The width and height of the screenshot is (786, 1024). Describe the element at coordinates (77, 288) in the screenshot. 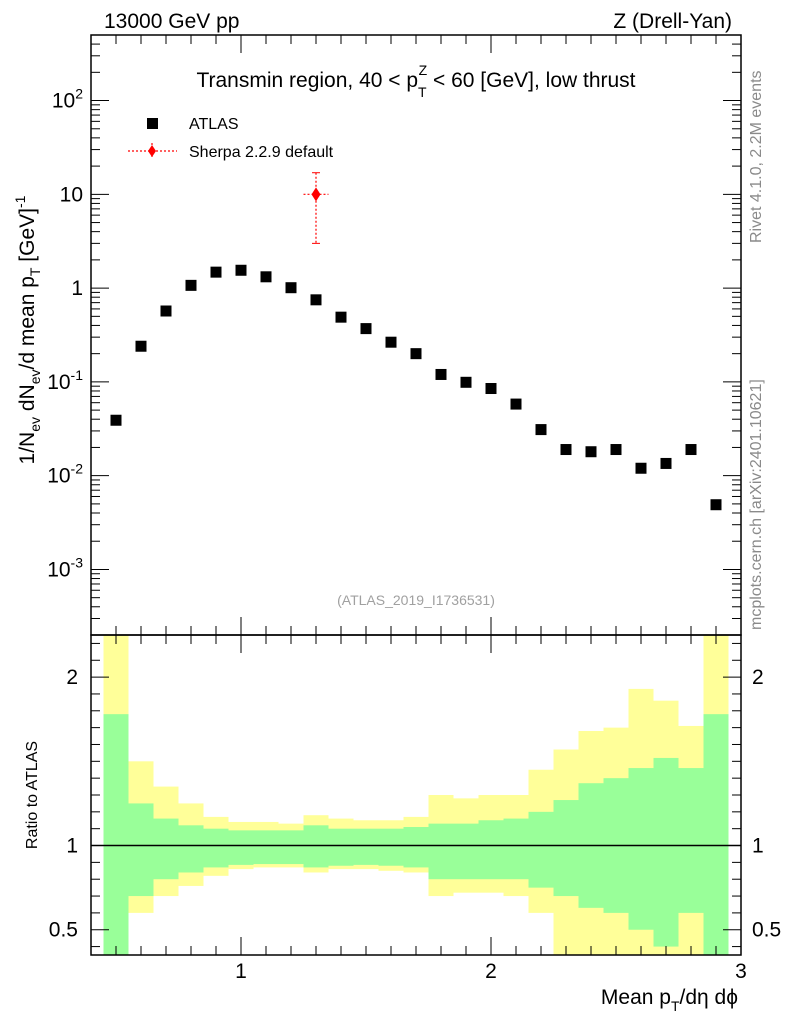

I see `y-tick-label: 1` at that location.